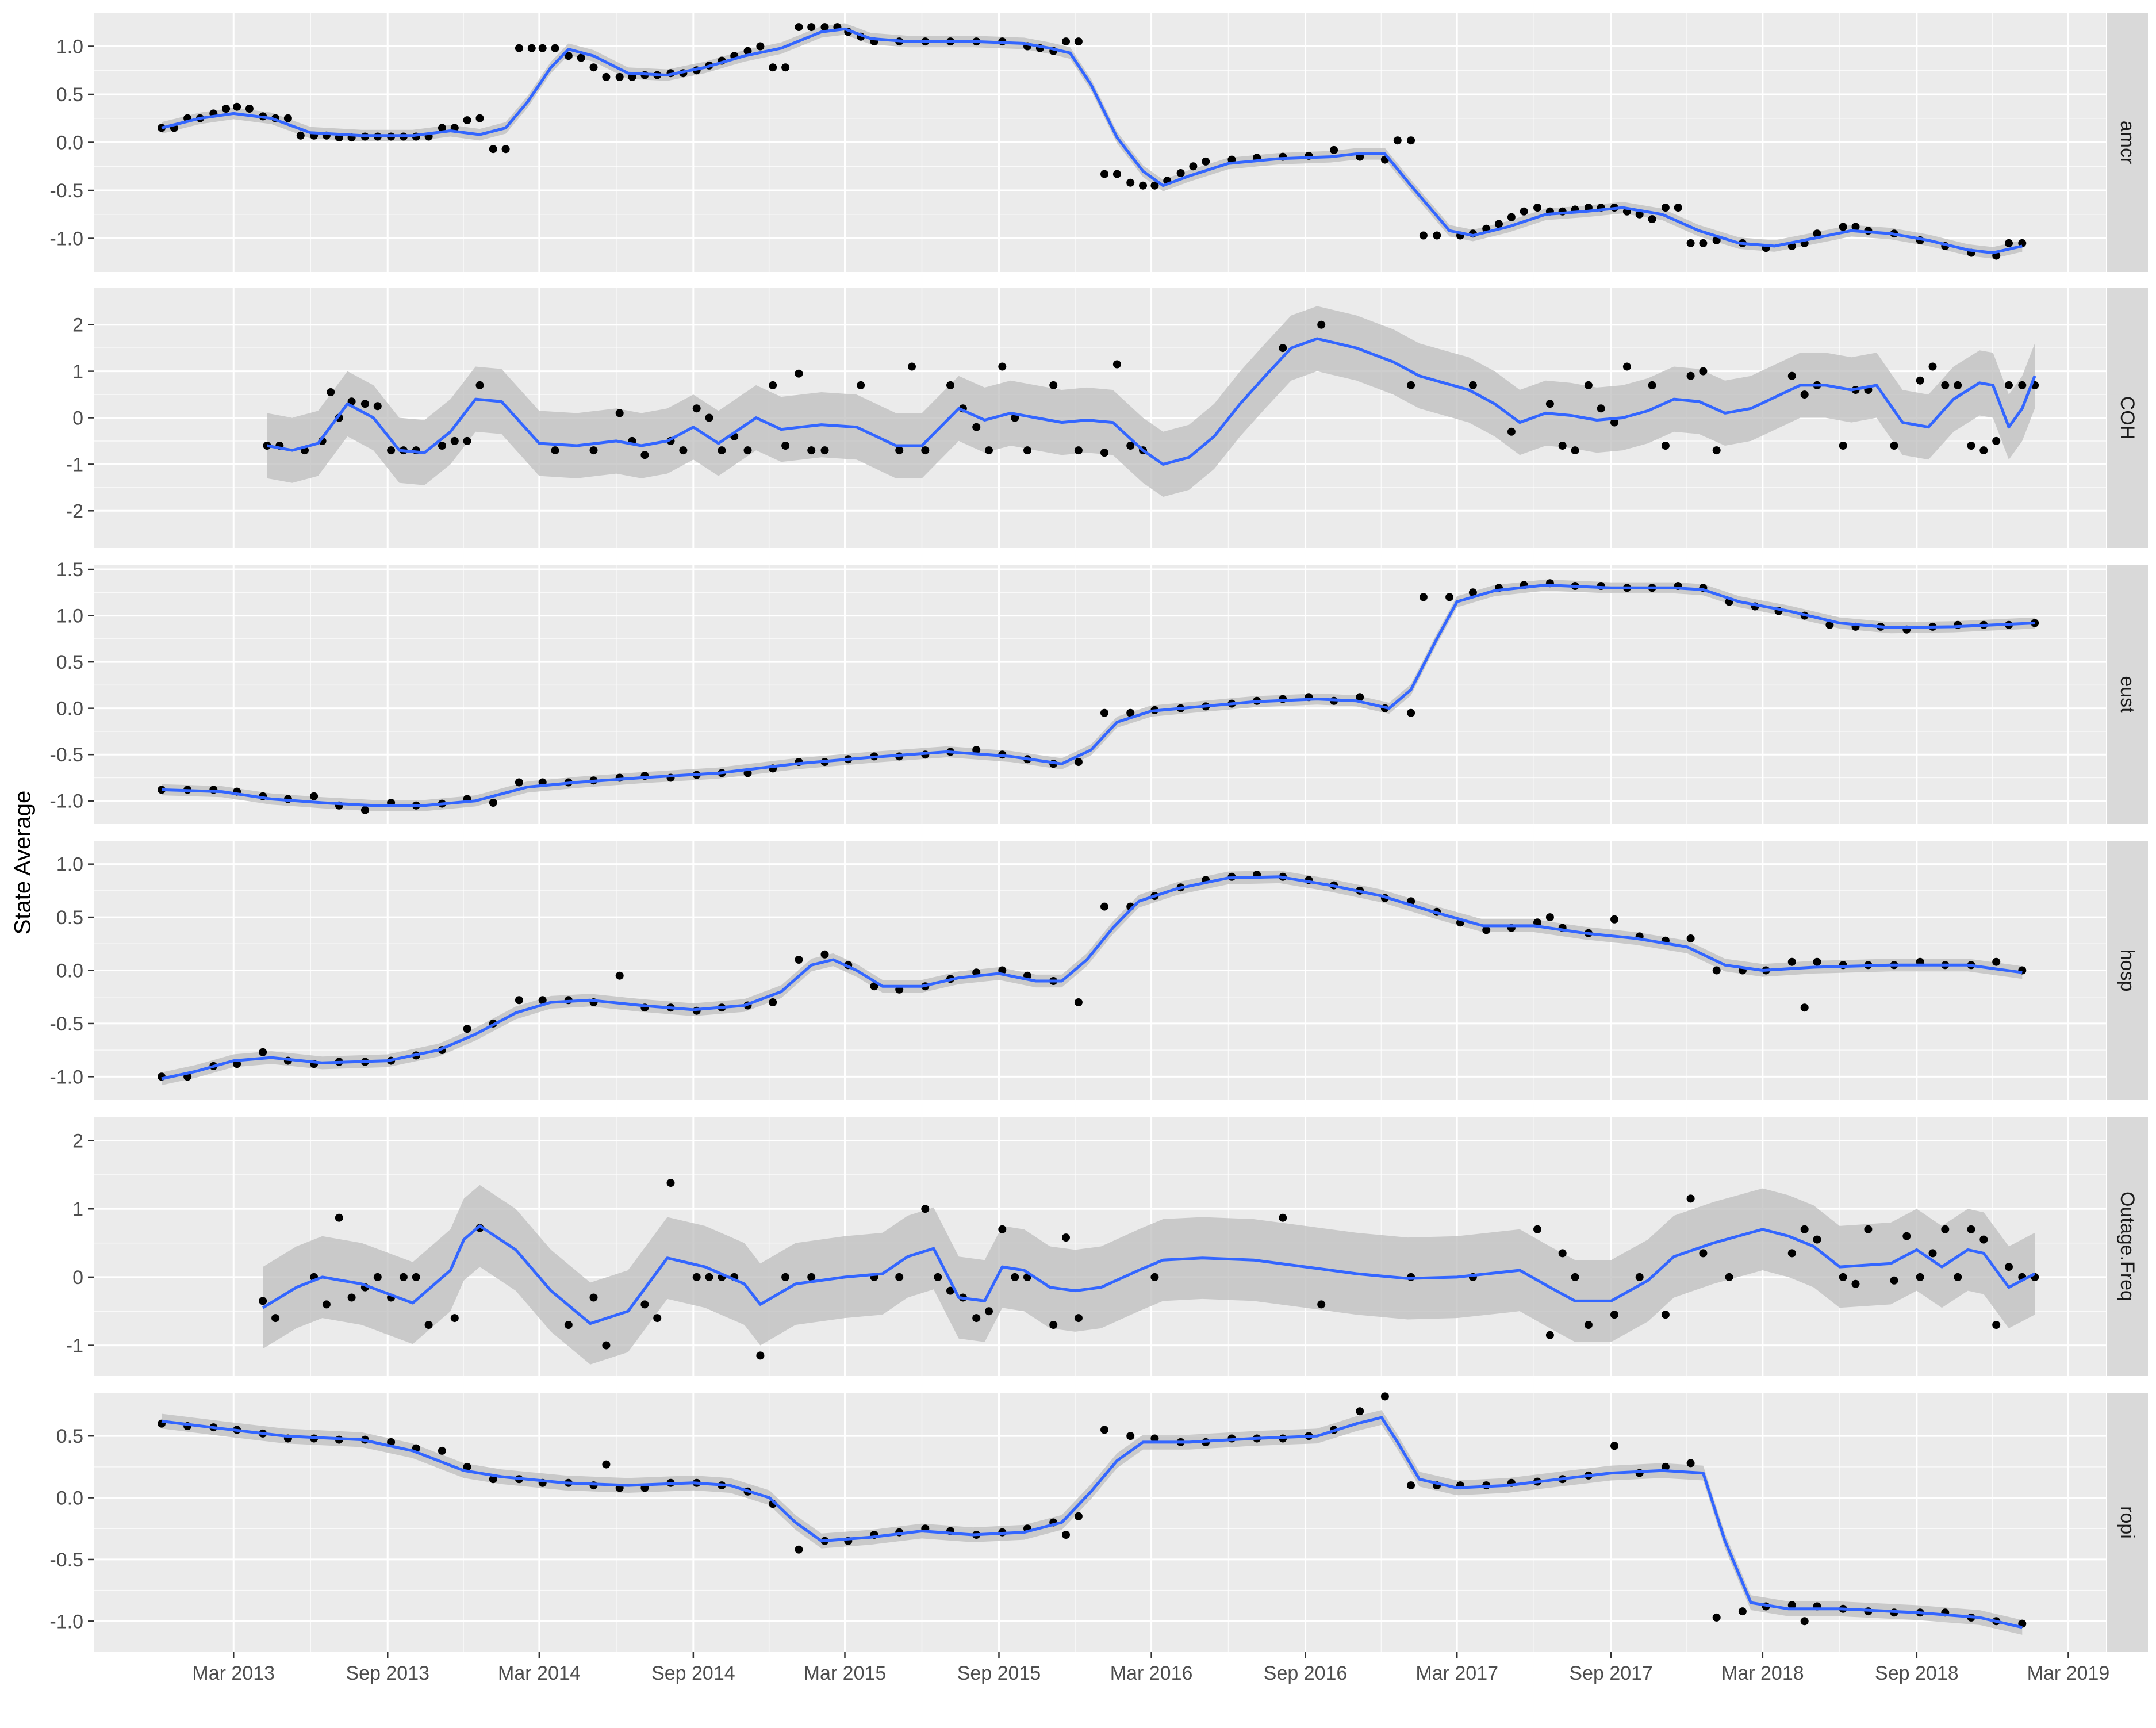 This screenshot has width=2156, height=1728. Describe the element at coordinates (2127, 694) in the screenshot. I see `facet-strip-label: eust` at that location.